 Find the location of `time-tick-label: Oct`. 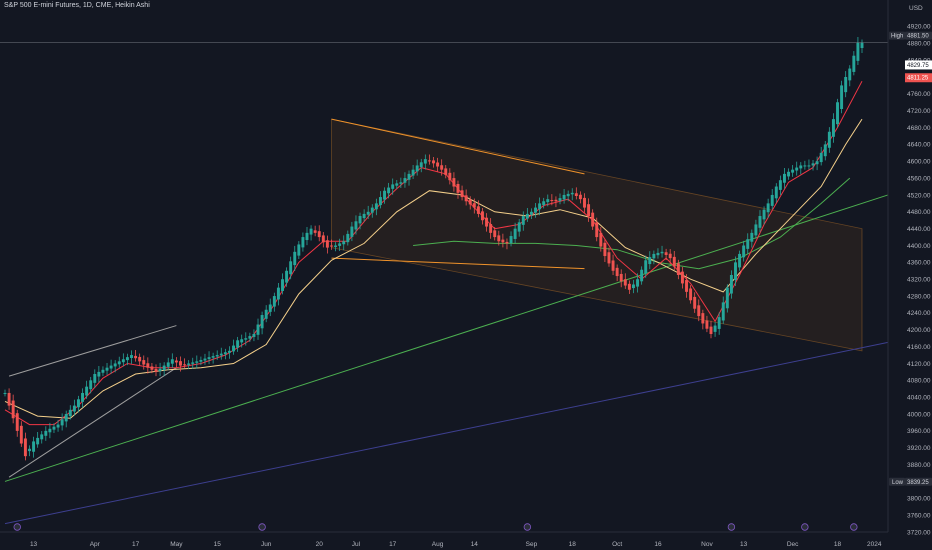

time-tick-label: Oct is located at coordinates (617, 544).